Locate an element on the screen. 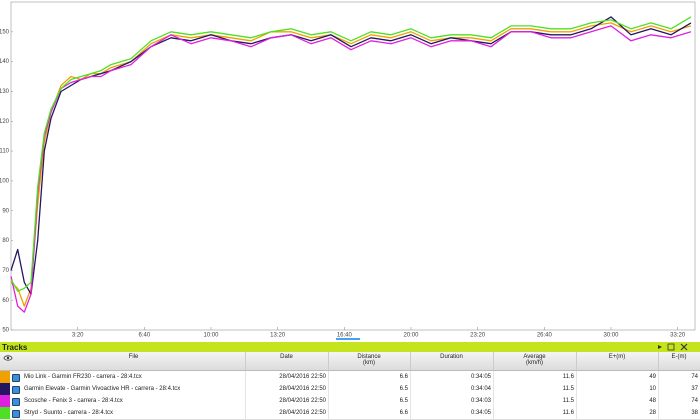 This screenshot has height=420, width=700. column-header: Average (km/h) is located at coordinates (534, 360).